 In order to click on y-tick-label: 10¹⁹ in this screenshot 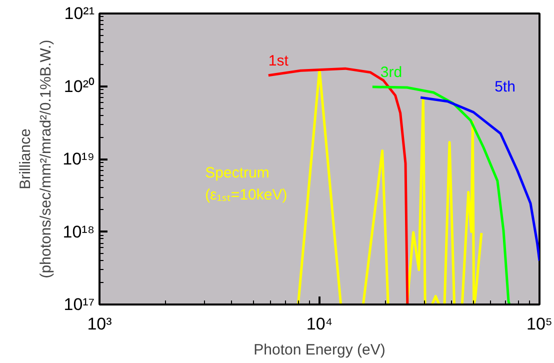, I will do `click(78, 159)`.